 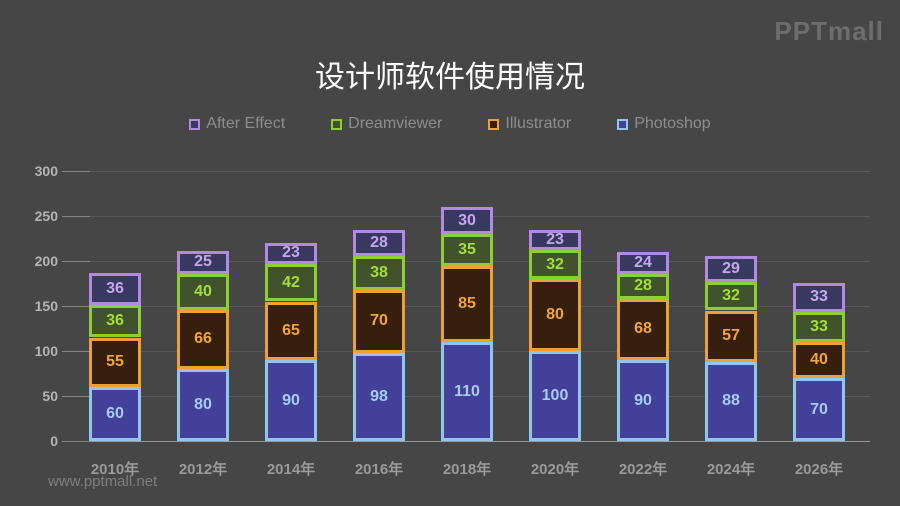 What do you see at coordinates (450, 77) in the screenshot?
I see `chart-title: 设计师软件使用情况` at bounding box center [450, 77].